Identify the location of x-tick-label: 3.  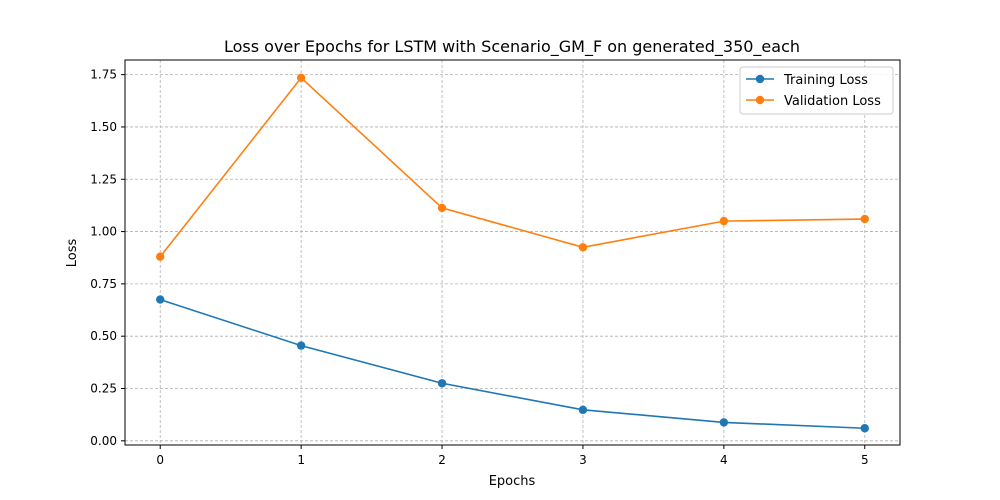
(583, 460).